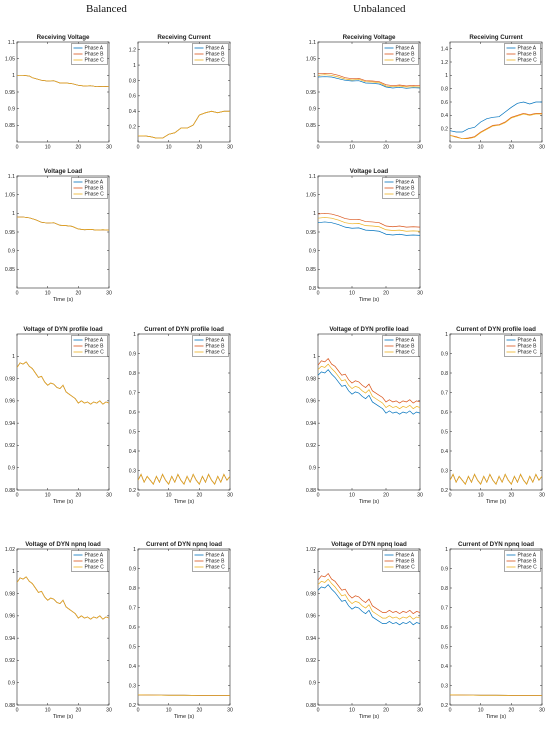  I want to click on y-tick-label: 0.88, so click(10, 491).